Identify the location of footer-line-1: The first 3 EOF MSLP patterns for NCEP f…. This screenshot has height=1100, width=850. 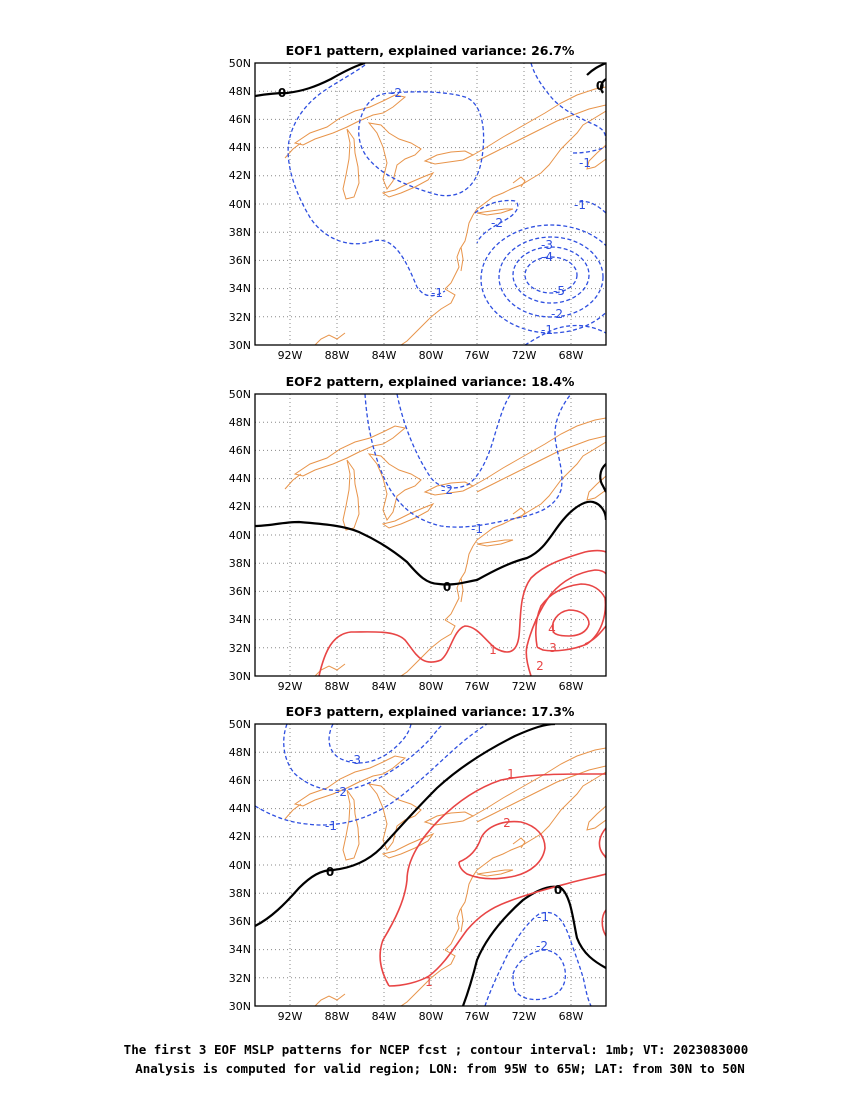
(436, 1049).